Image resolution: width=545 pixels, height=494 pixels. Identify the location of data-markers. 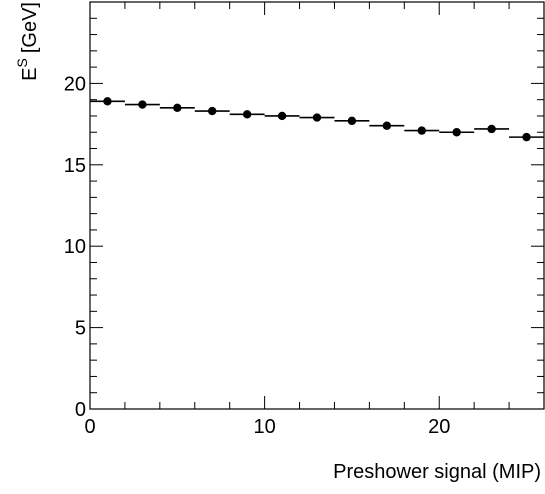
(317, 119).